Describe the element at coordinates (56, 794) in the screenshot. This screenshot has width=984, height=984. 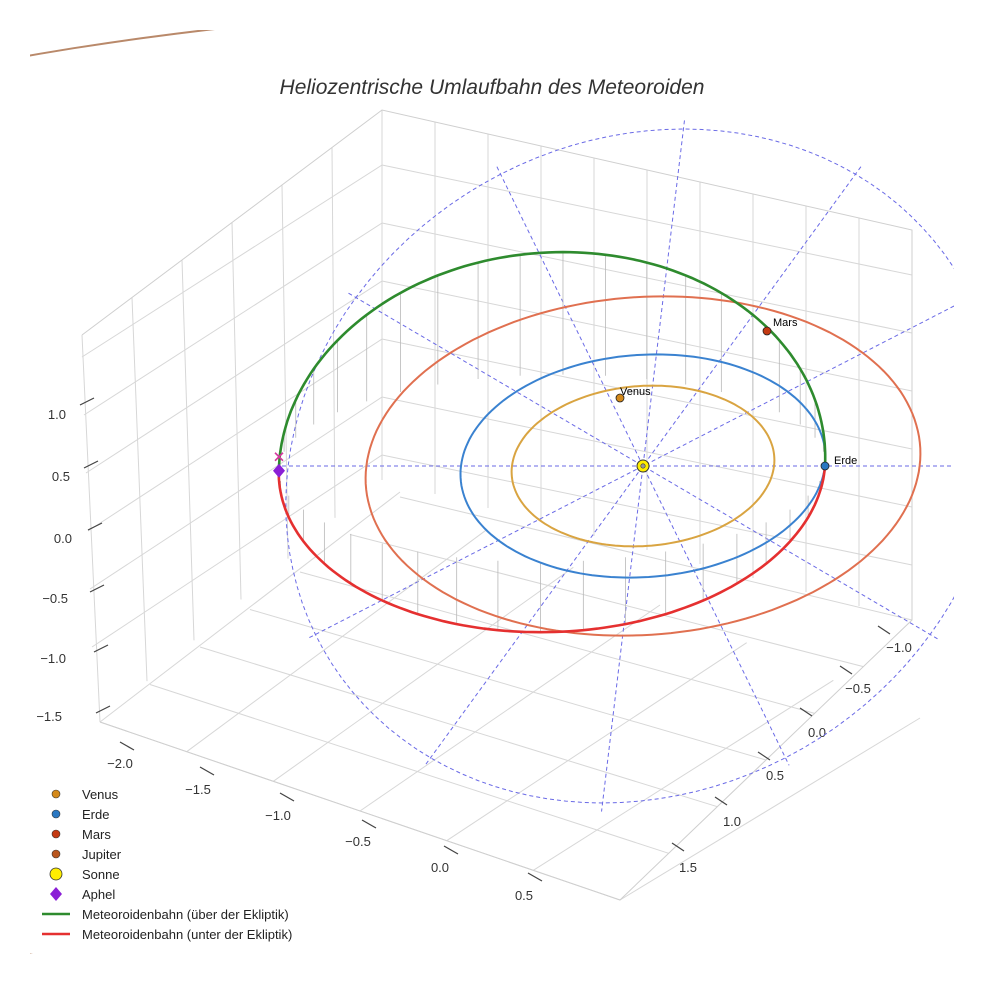
I see `legend-venus-marker` at that location.